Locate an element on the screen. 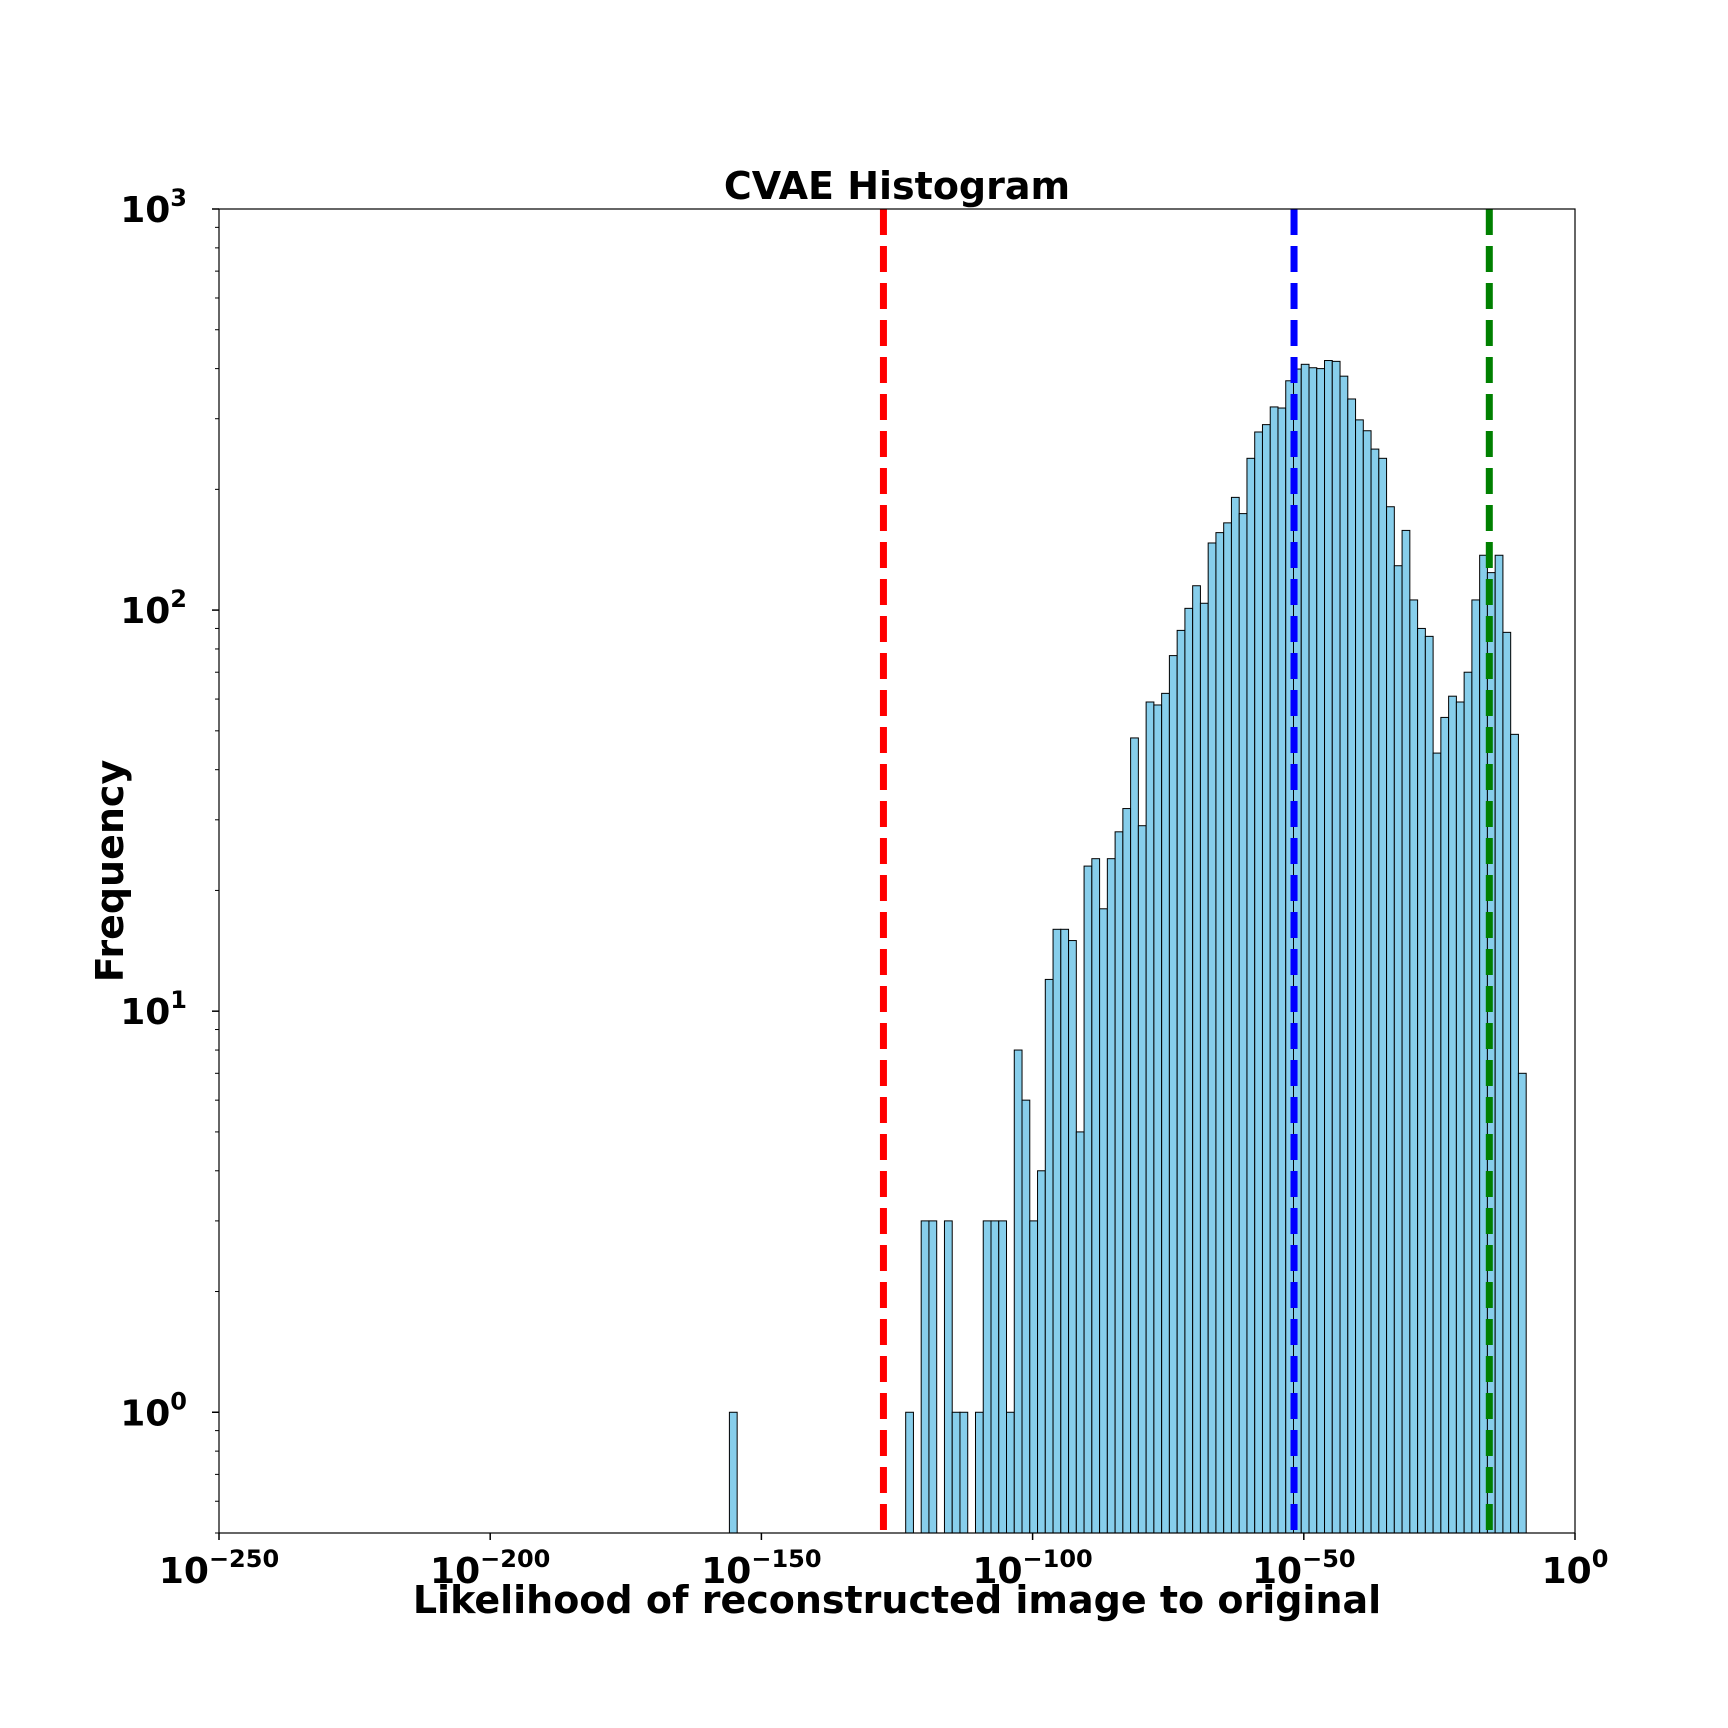  x-tick-label: 10−150 is located at coordinates (761, 1568).